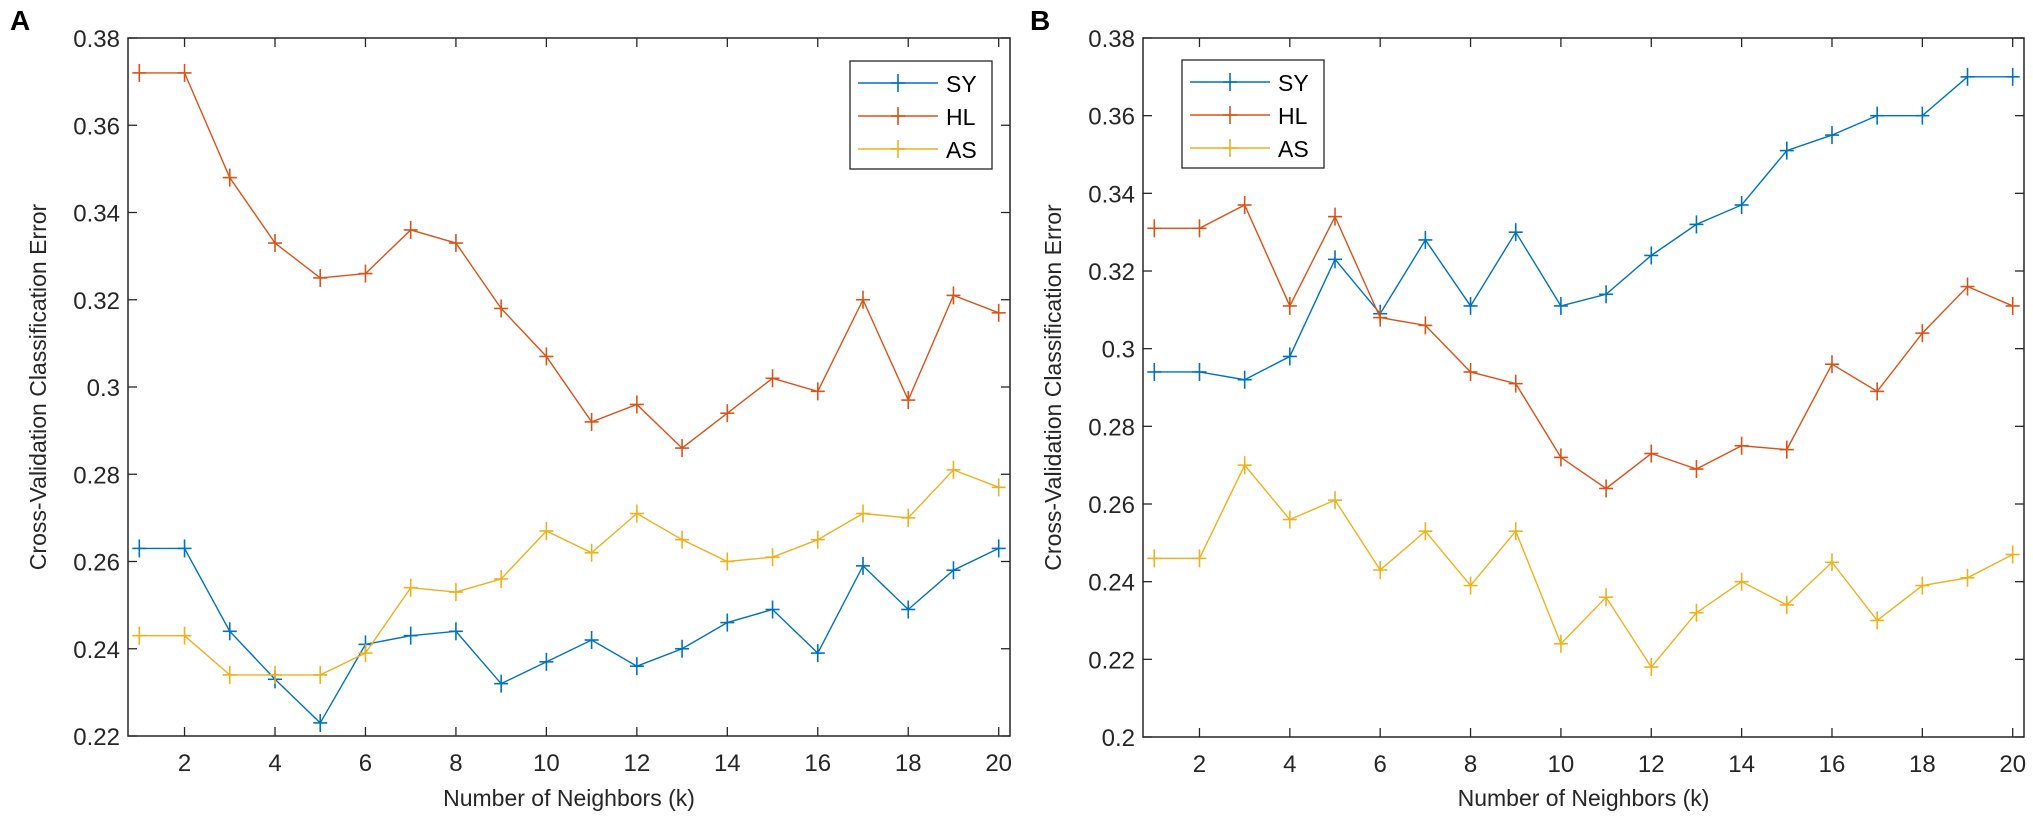  Describe the element at coordinates (96, 737) in the screenshot. I see `y-tick-label: 0.22` at that location.